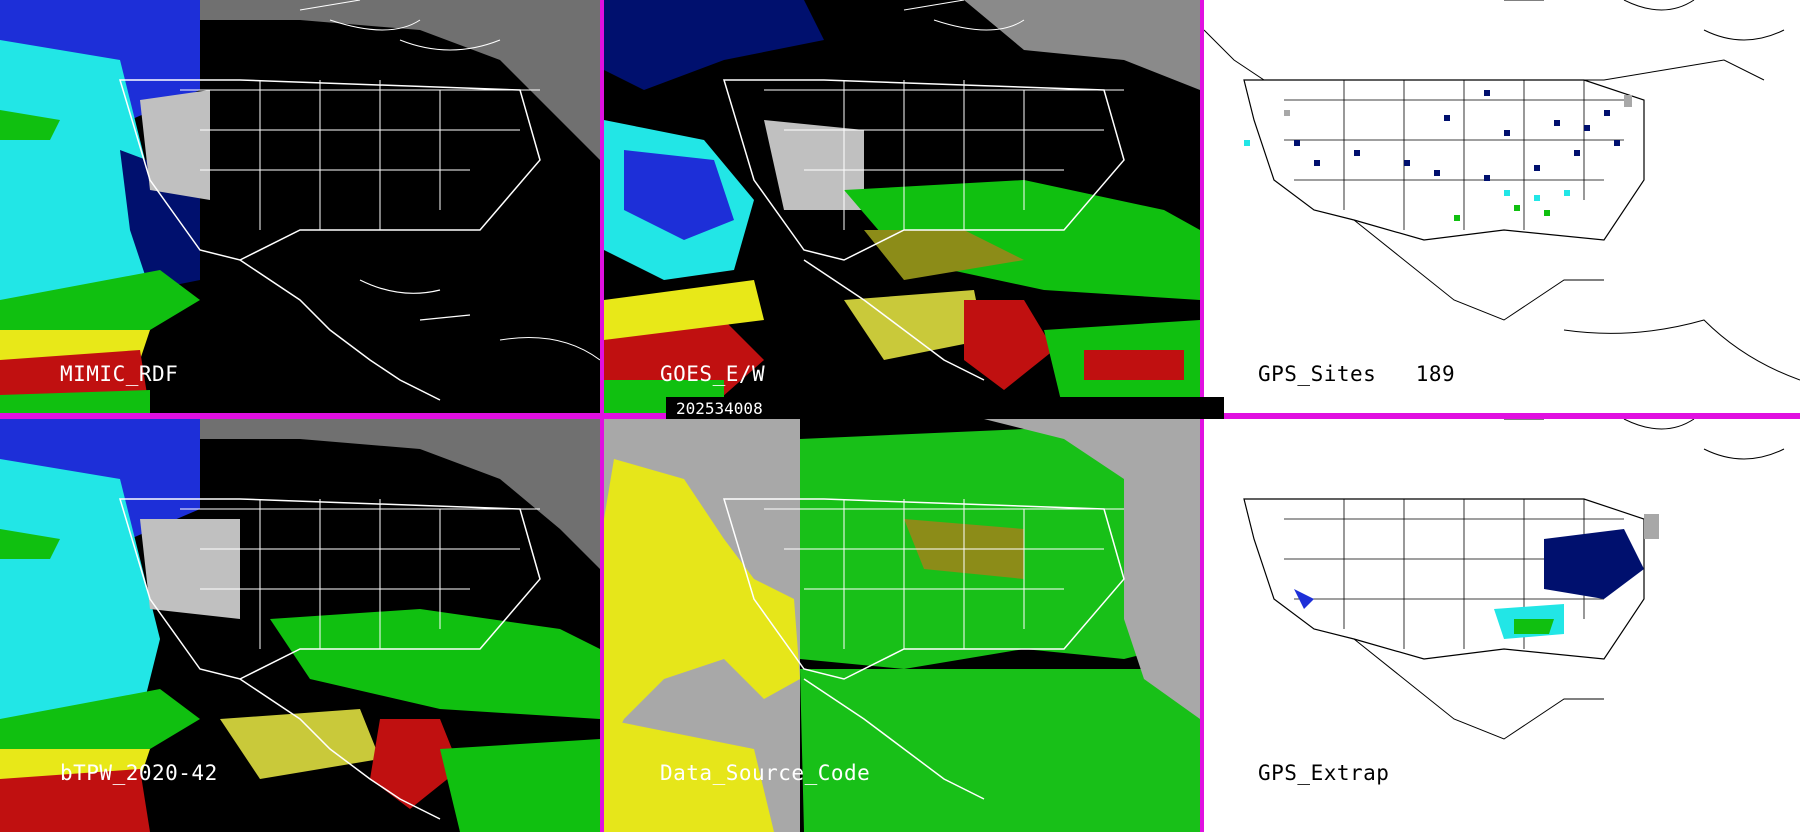  Describe the element at coordinates (119, 374) in the screenshot. I see `mimic-rdf-label: MIMIC_RDF` at that location.